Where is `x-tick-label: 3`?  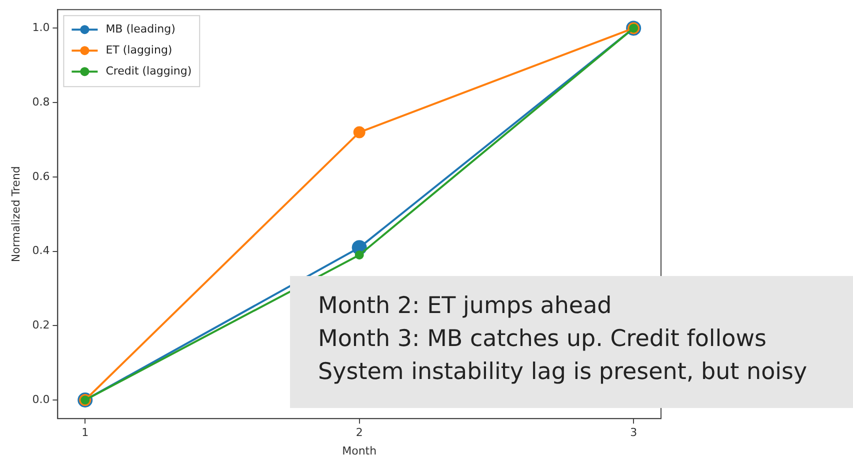
x-tick-label: 3 is located at coordinates (634, 433).